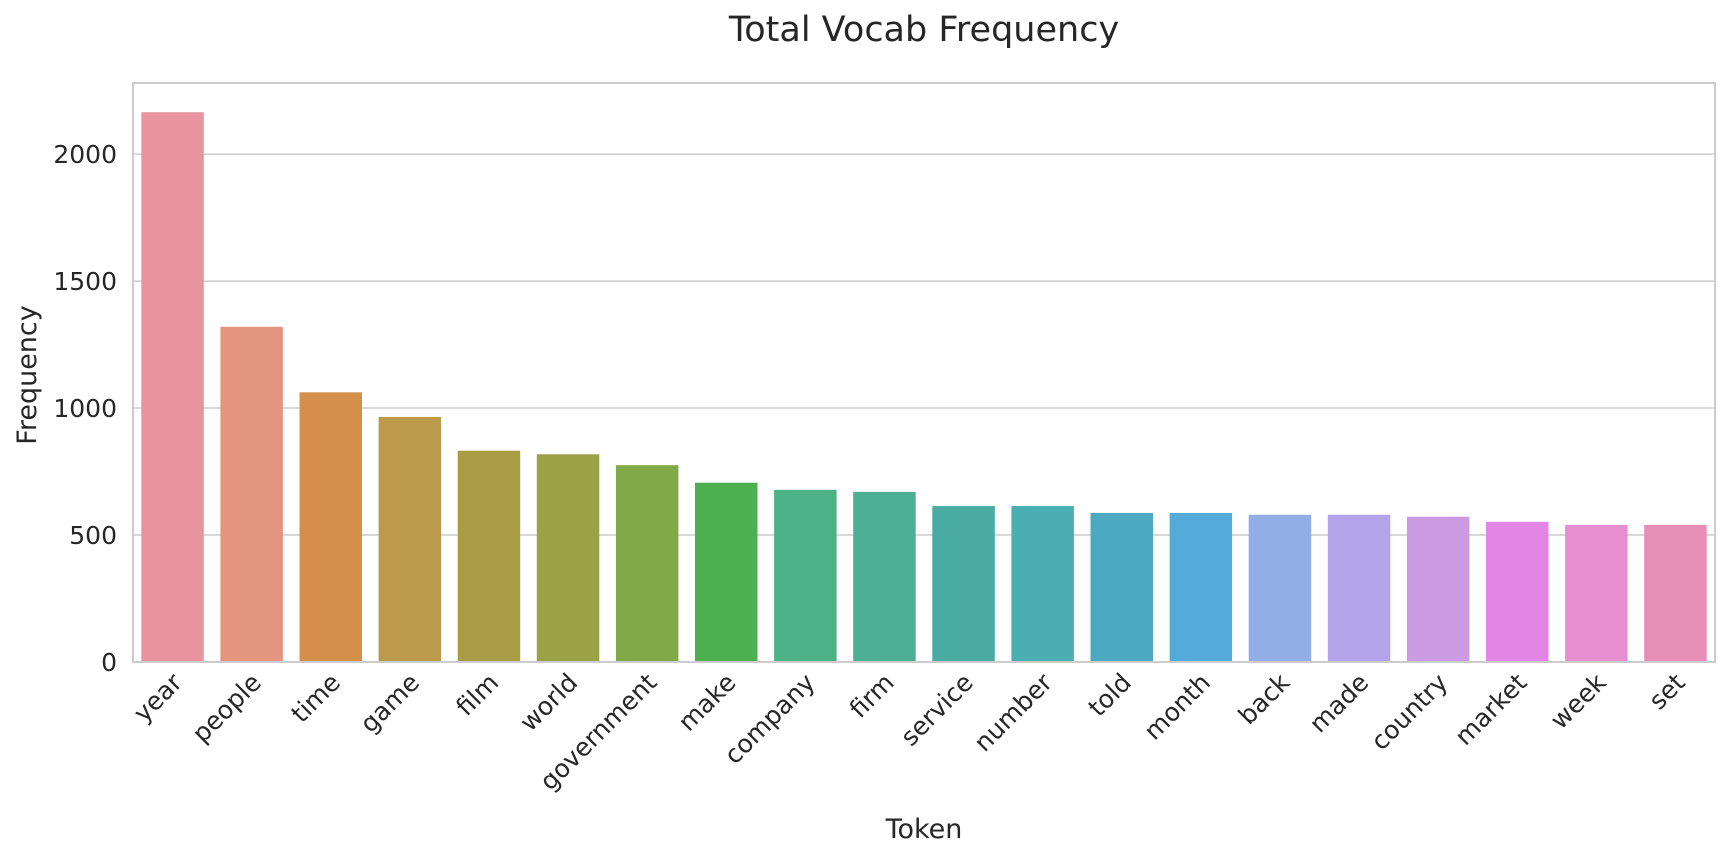 This screenshot has width=1728, height=846. What do you see at coordinates (805, 575) in the screenshot?
I see `bar-company` at bounding box center [805, 575].